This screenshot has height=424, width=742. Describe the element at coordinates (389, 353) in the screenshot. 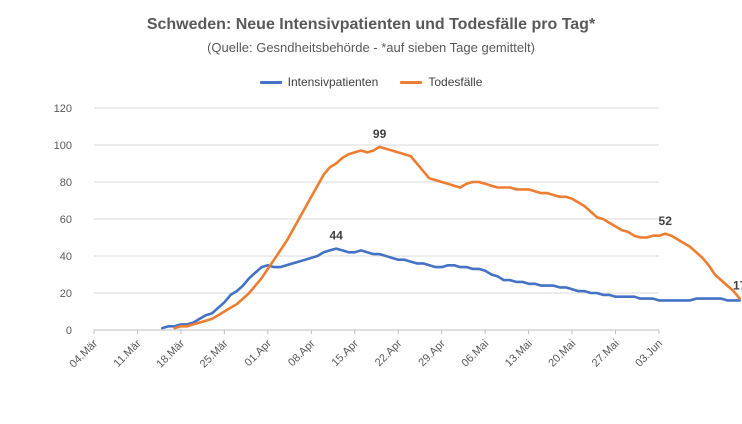

I see `x-tick-label: 22.Apr` at that location.